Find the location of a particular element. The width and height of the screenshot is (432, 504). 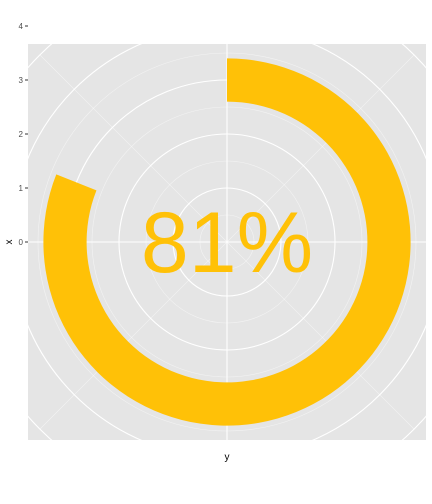

x-axis-title: y is located at coordinates (227, 457).